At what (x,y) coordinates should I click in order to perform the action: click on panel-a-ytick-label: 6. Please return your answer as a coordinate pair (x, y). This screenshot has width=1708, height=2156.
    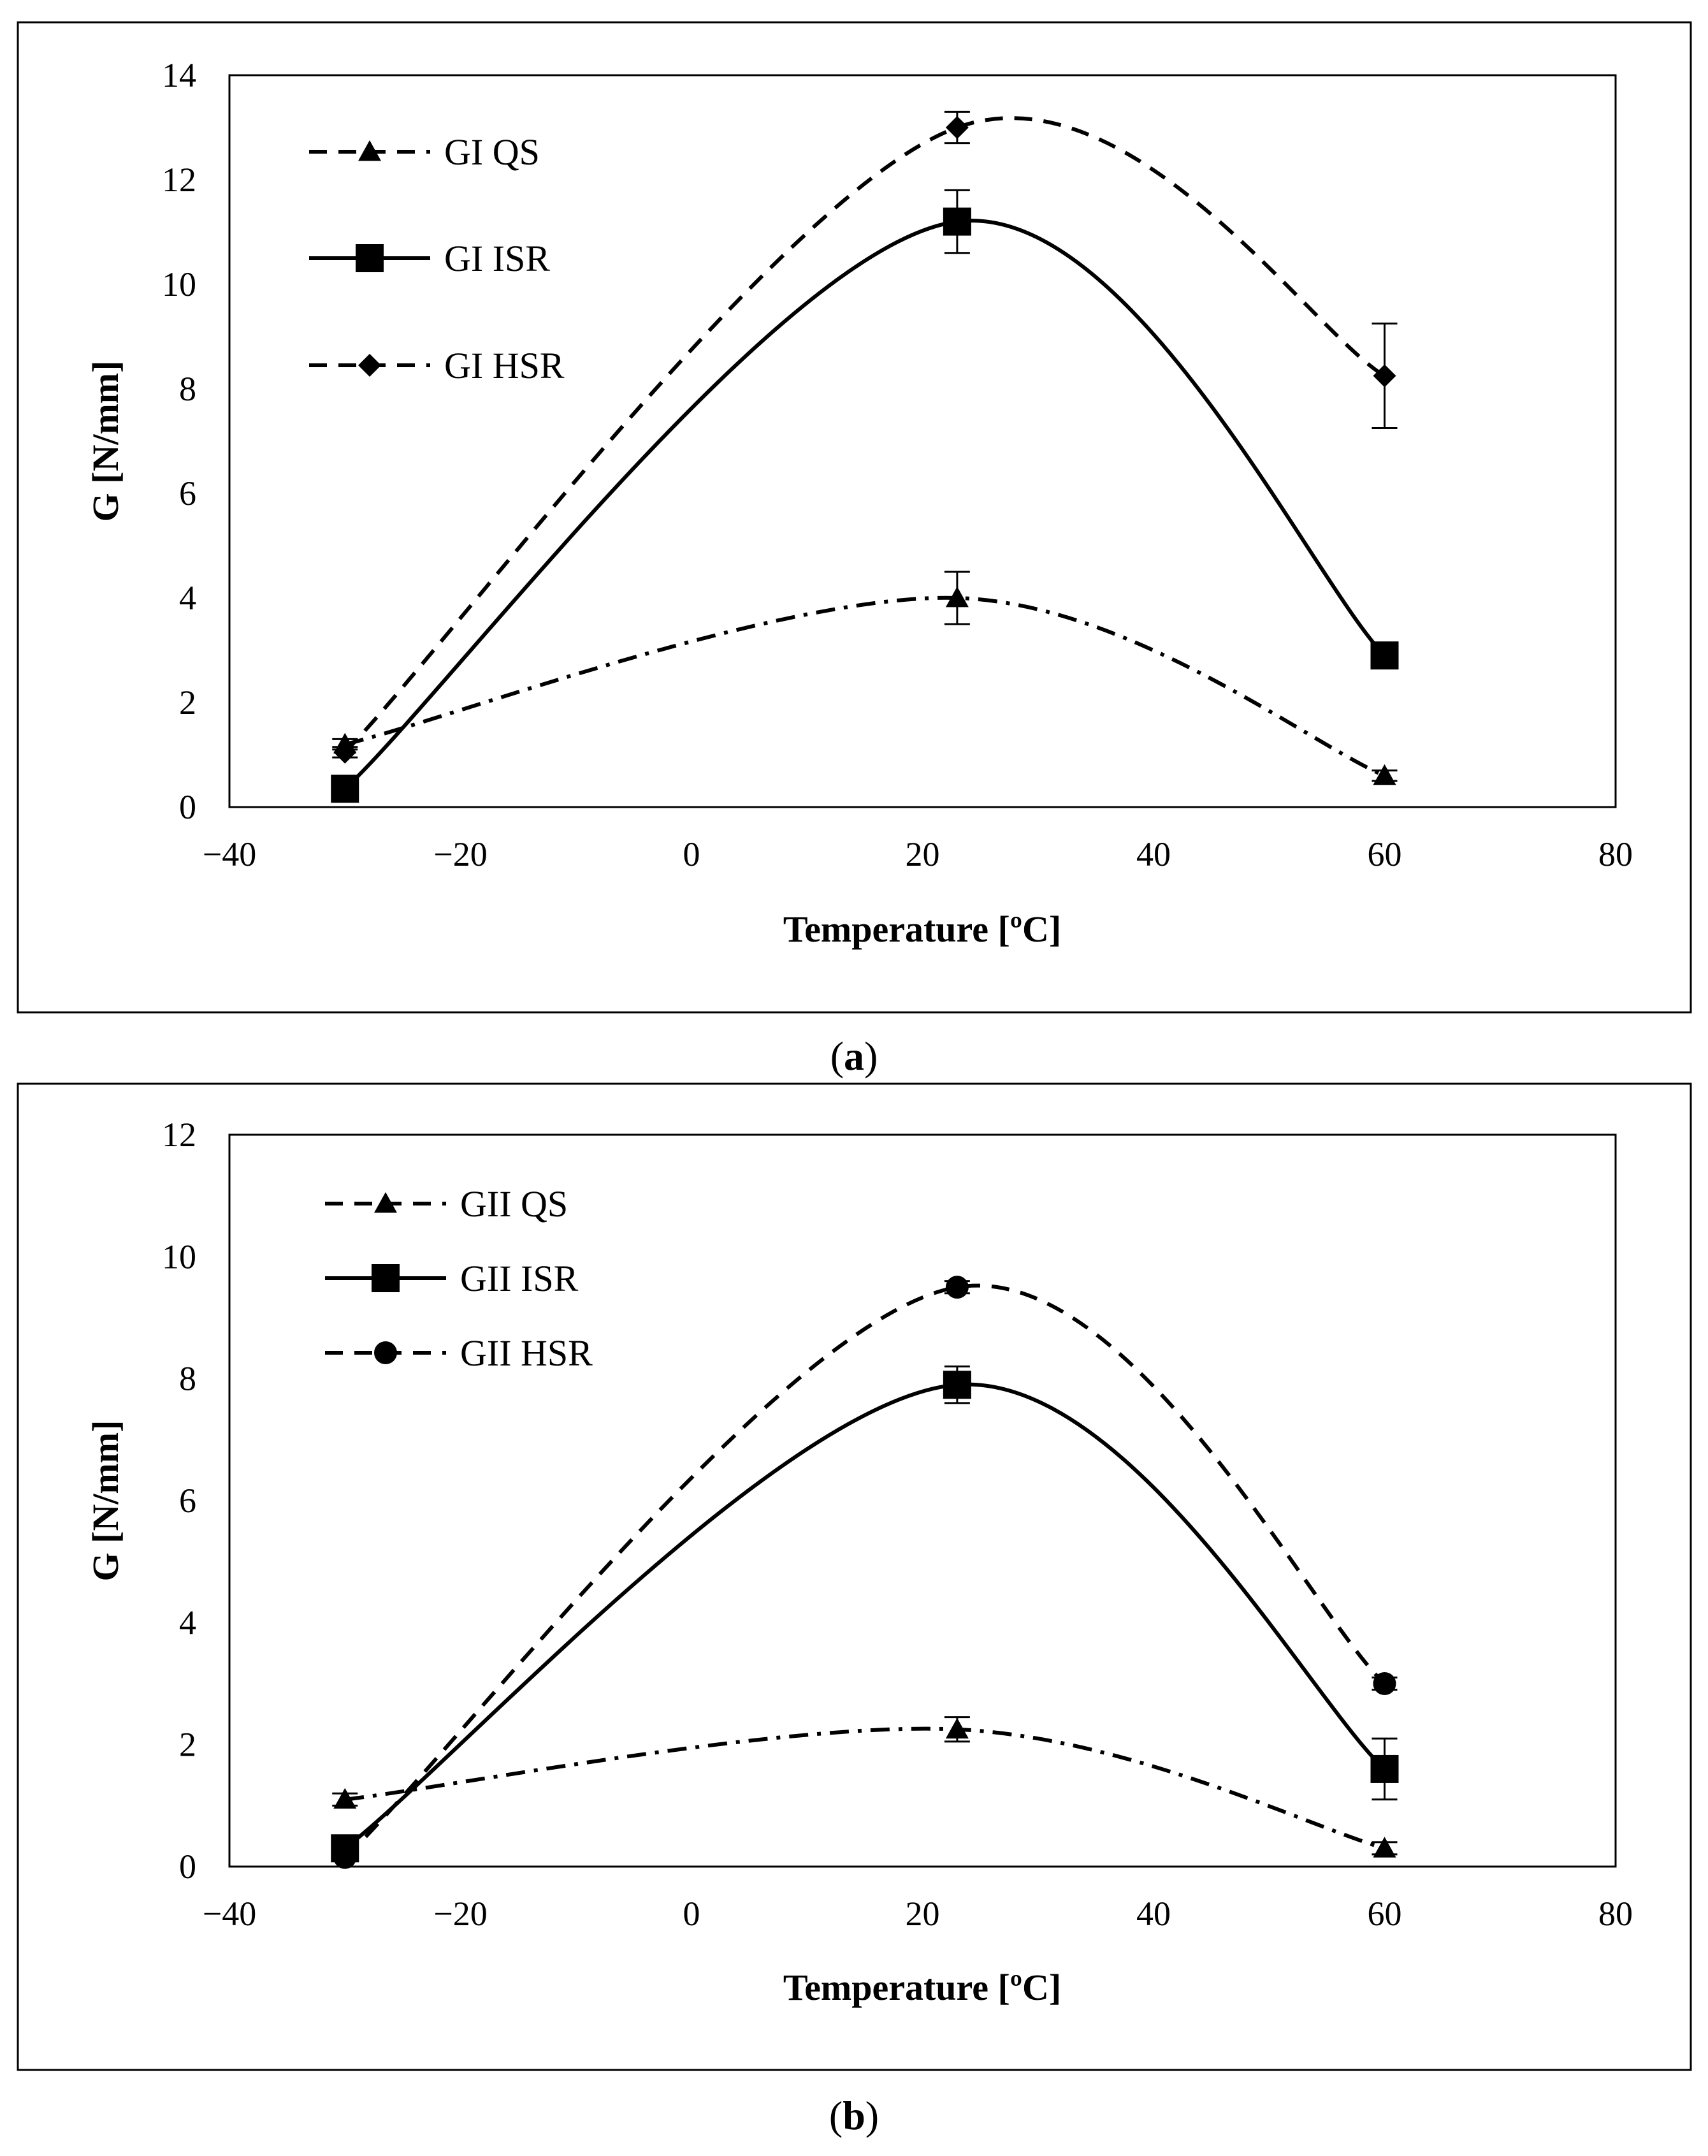
    Looking at the image, I should click on (187, 493).